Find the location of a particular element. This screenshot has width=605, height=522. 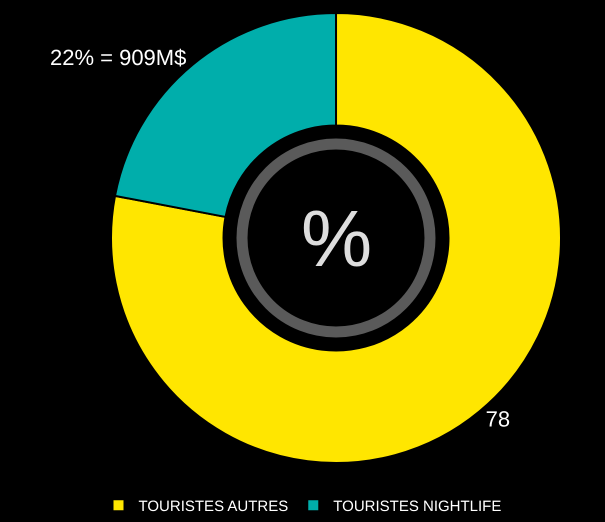

data-label: 78 is located at coordinates (498, 419).